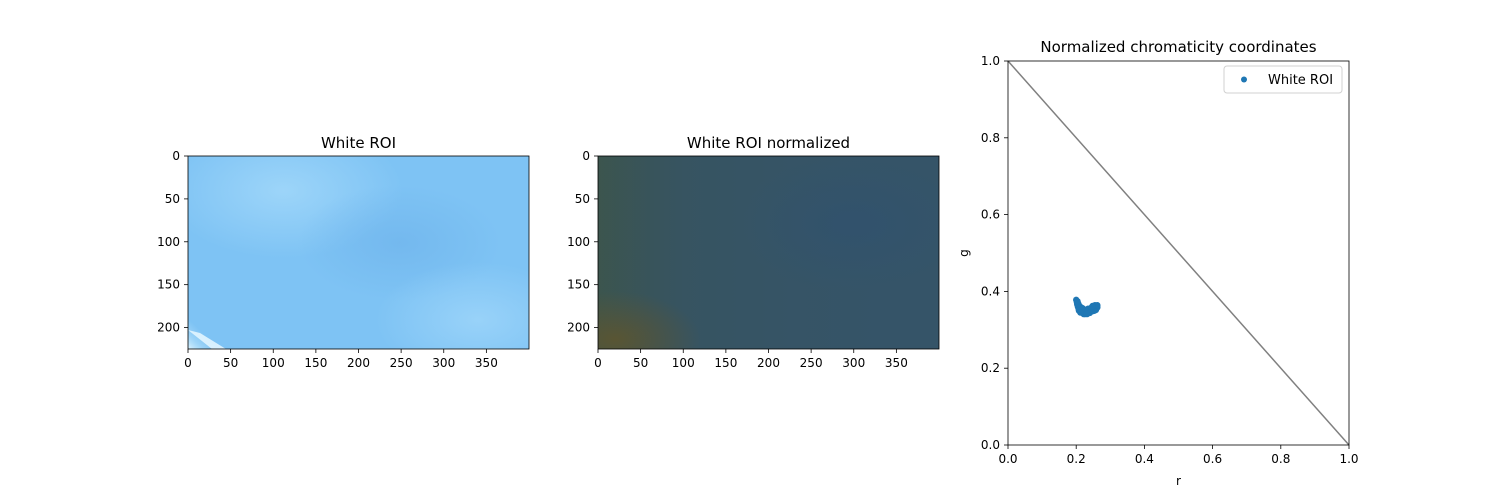 The width and height of the screenshot is (1500, 500). Describe the element at coordinates (168, 242) in the screenshot. I see `white-roi-y-tick-label: 100` at that location.